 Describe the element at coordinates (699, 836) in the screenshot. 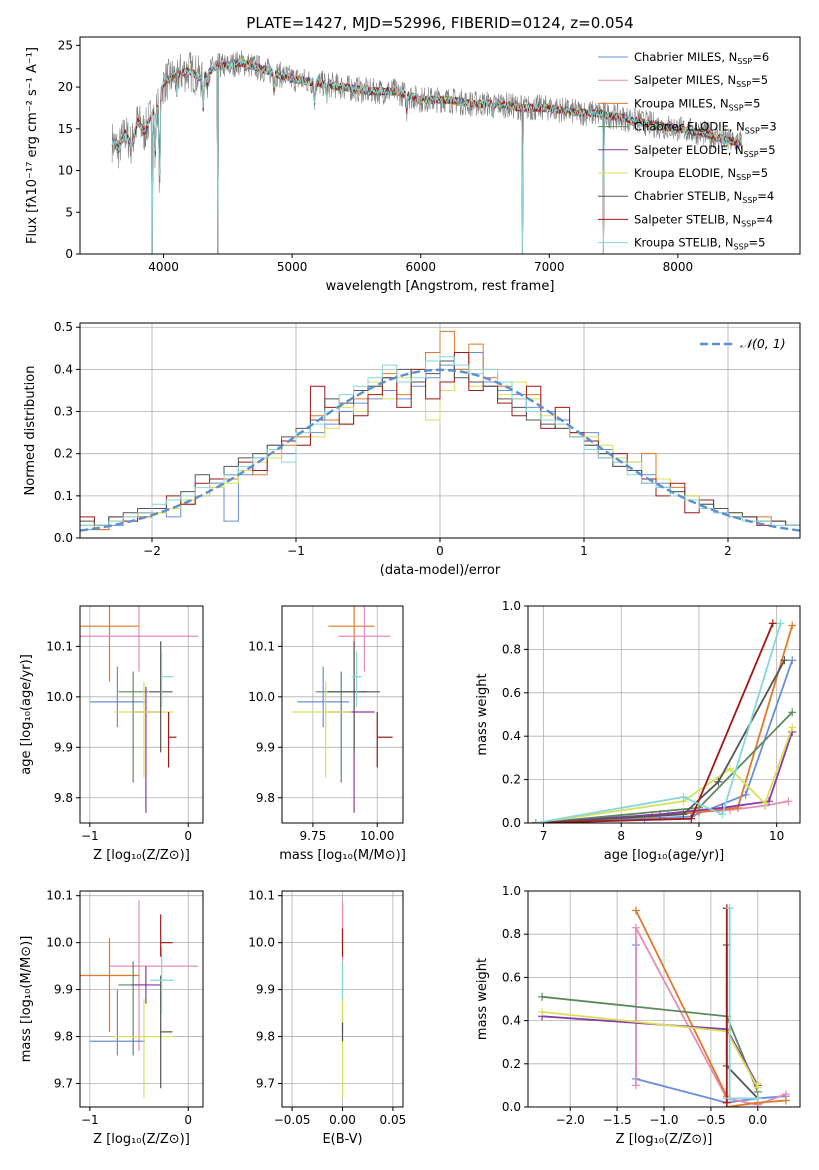

I see `x-tick-label: 9` at that location.